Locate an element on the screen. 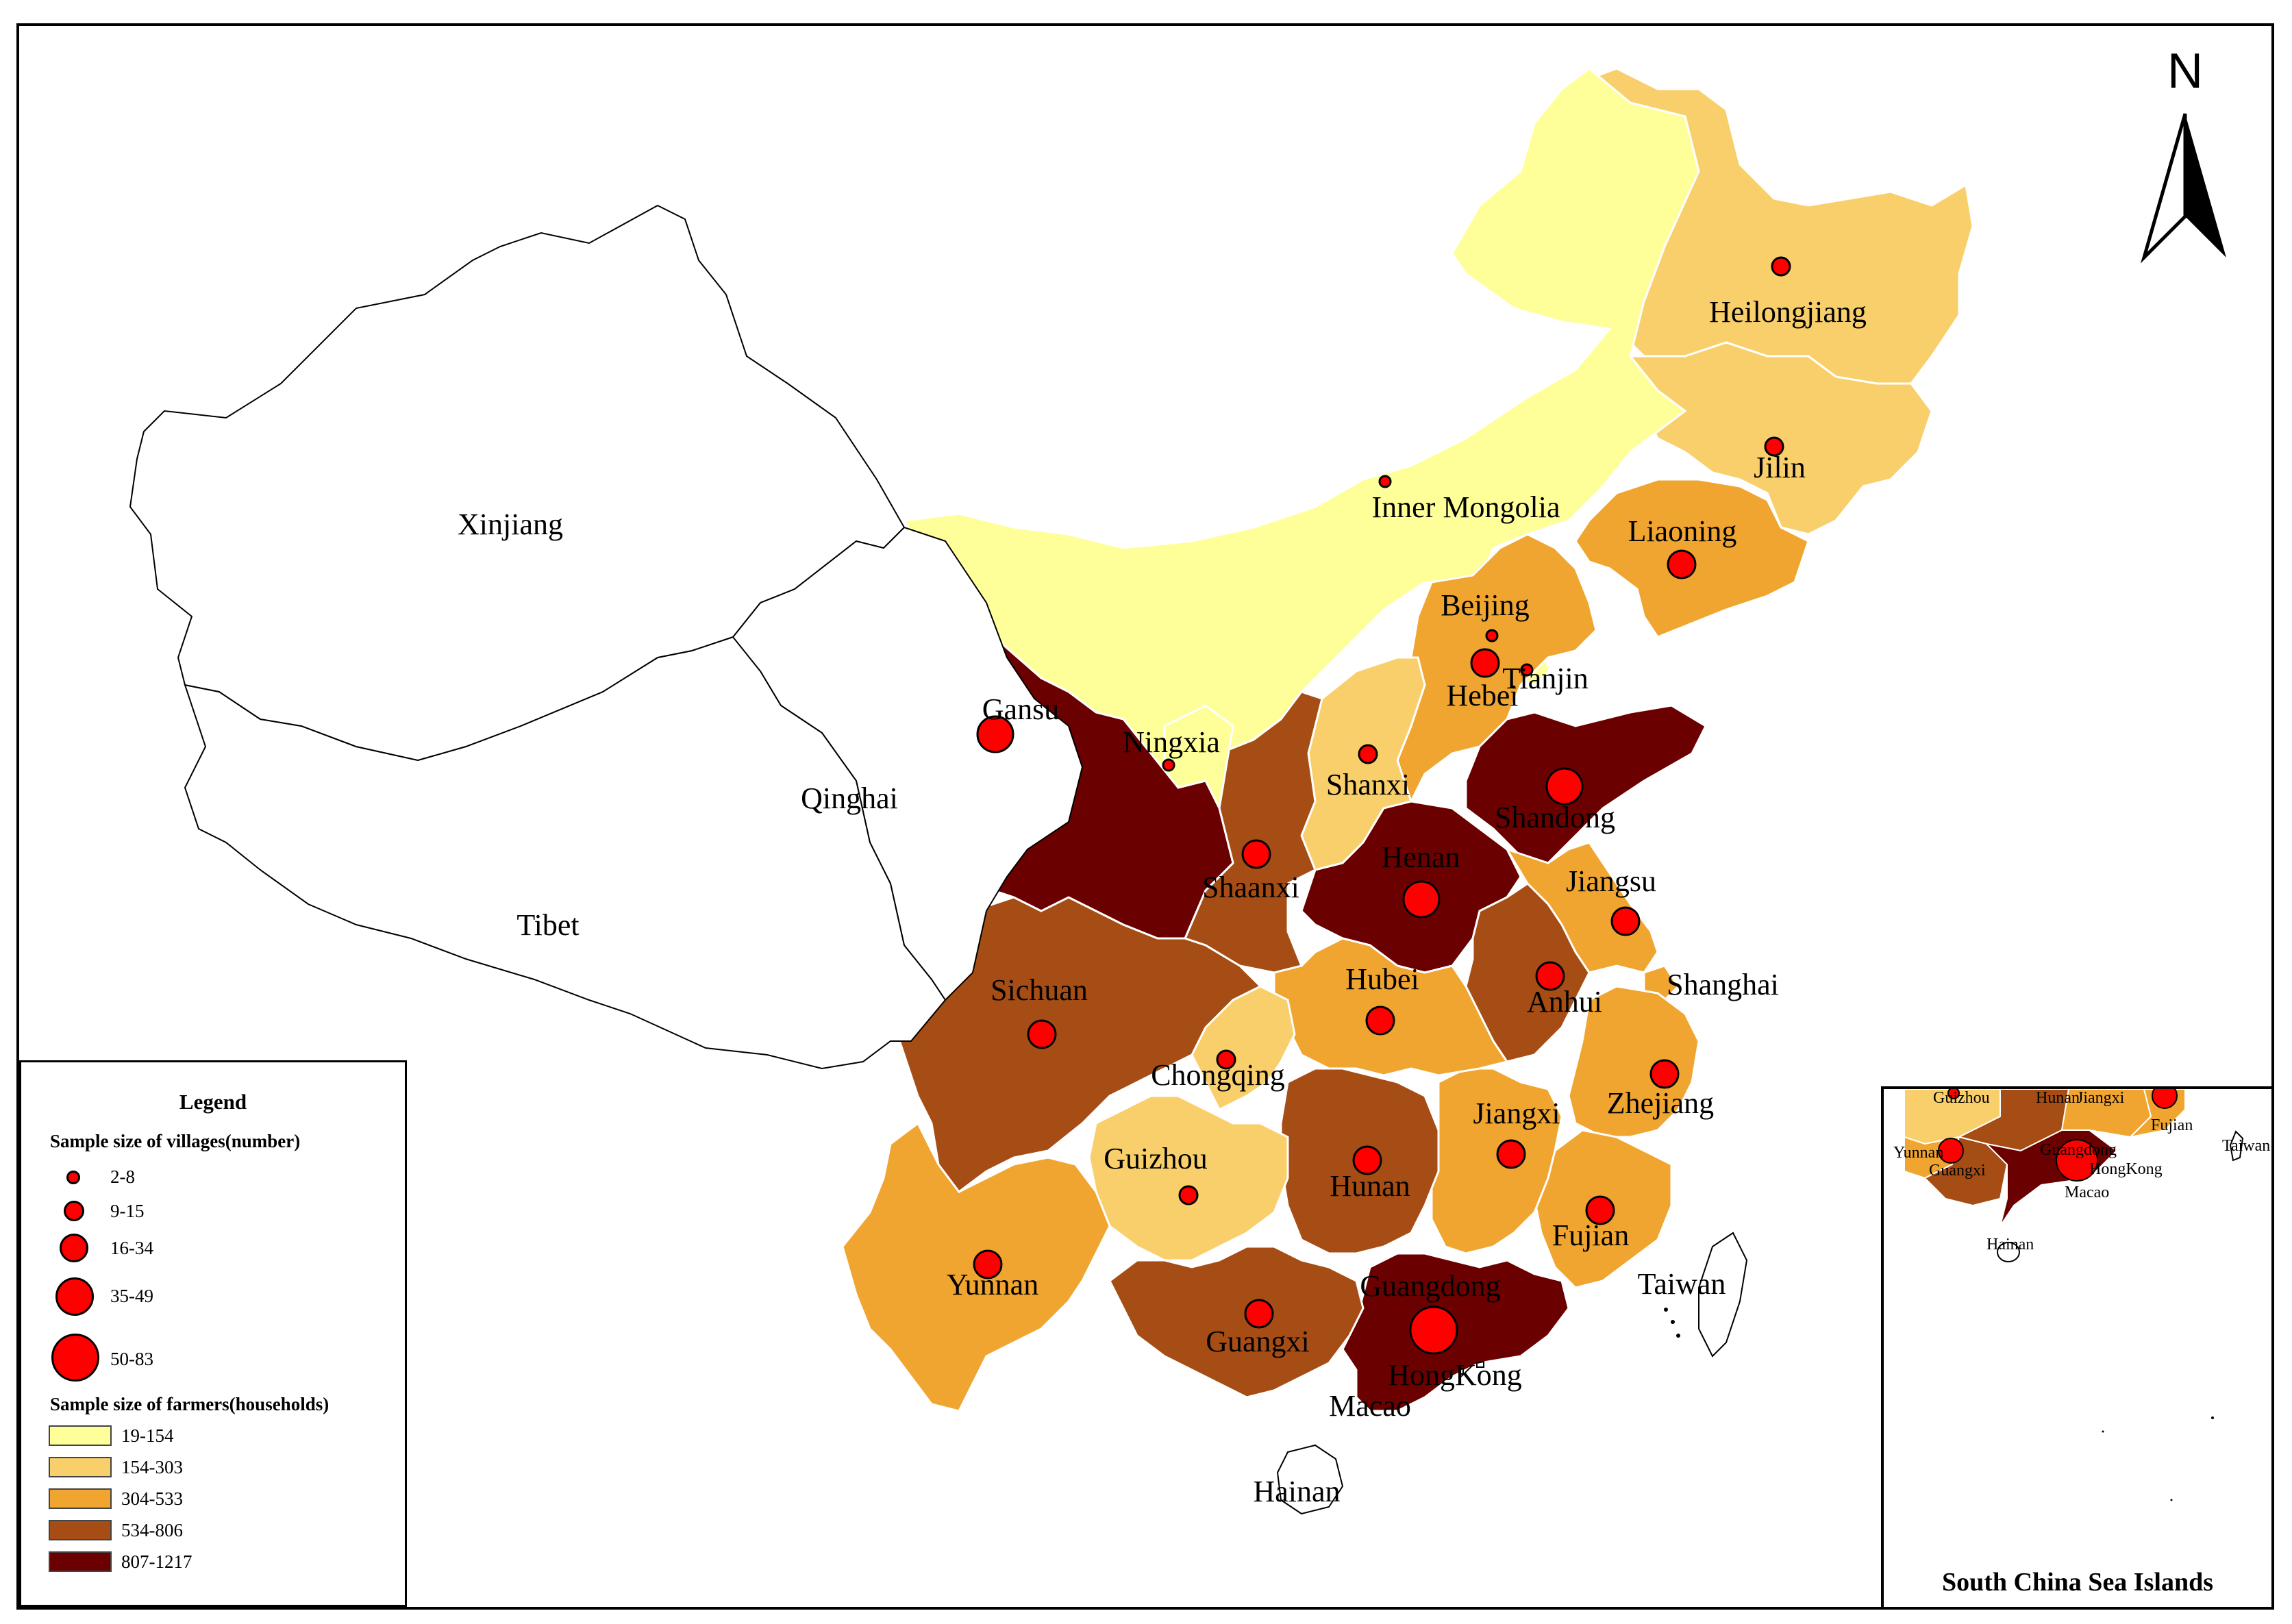 Image resolution: width=2292 pixels, height=1624 pixels. legend-farmers-title: Sample size of farmers(households) is located at coordinates (189, 1404).